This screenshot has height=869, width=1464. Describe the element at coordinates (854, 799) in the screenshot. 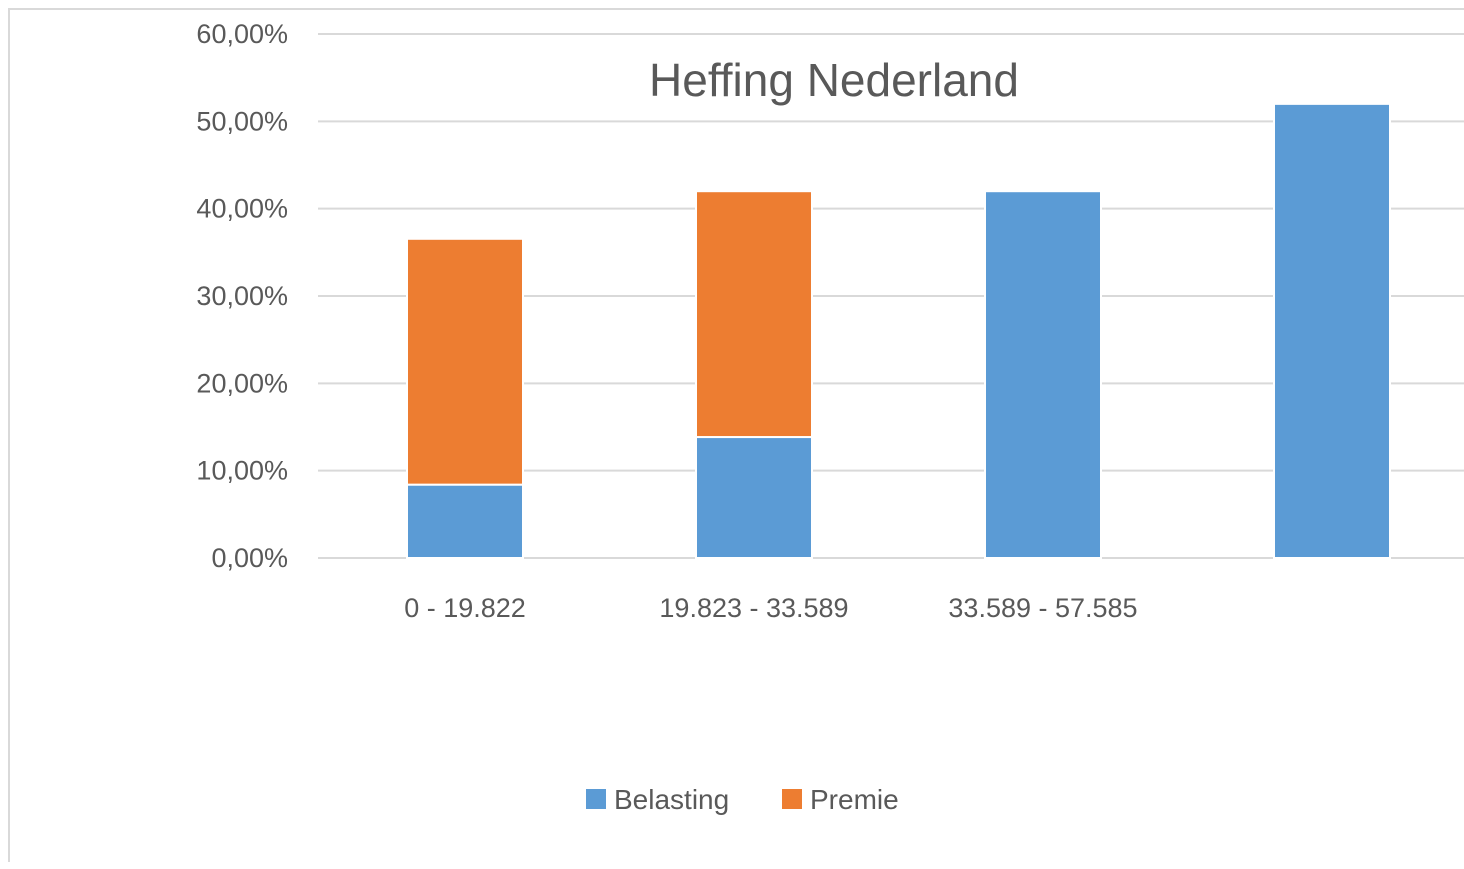

I see `legend-label-premie: Premie` at that location.